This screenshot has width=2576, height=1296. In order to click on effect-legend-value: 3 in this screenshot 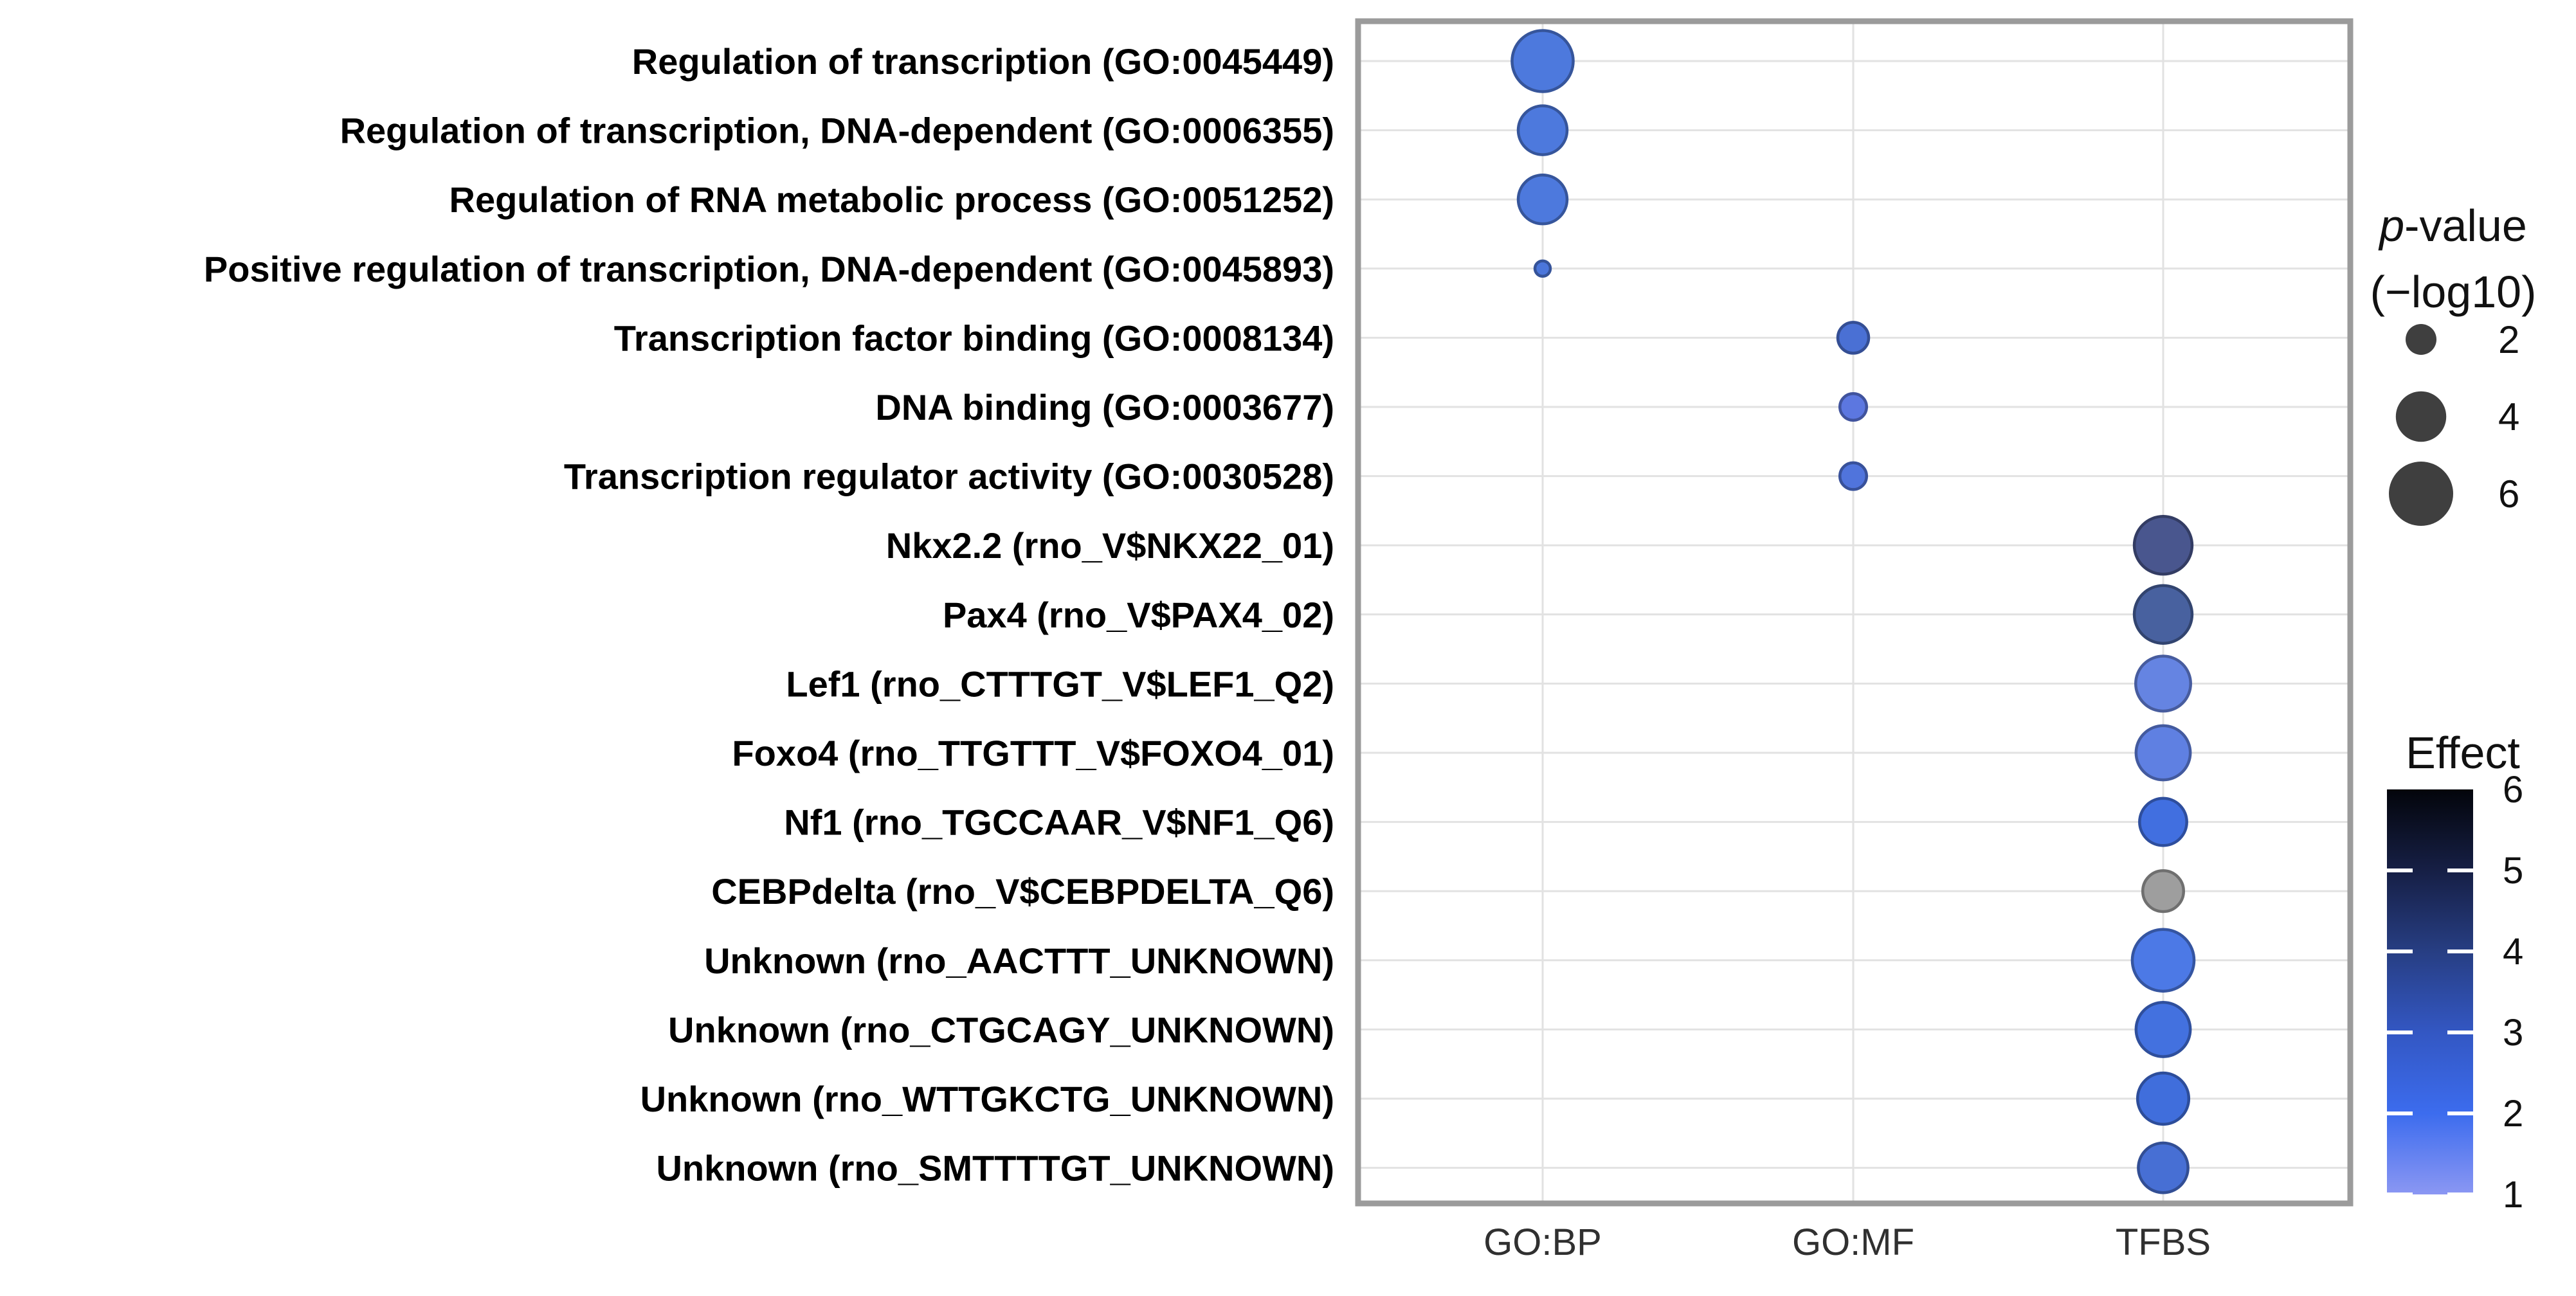, I will do `click(2513, 1033)`.